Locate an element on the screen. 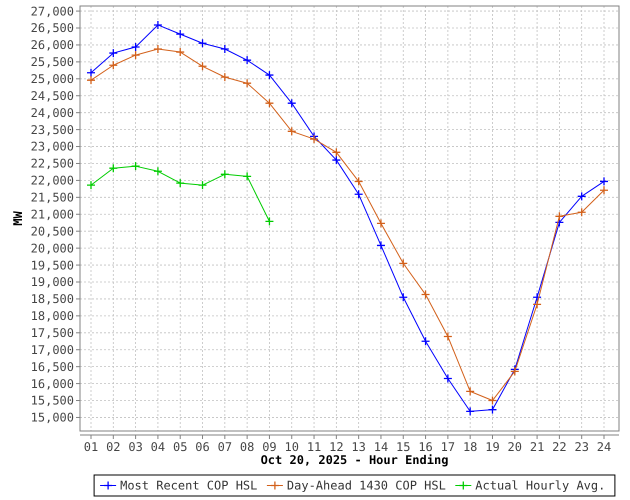 This screenshot has height=500, width=630. y-tick-label: 19,000 is located at coordinates (52, 282).